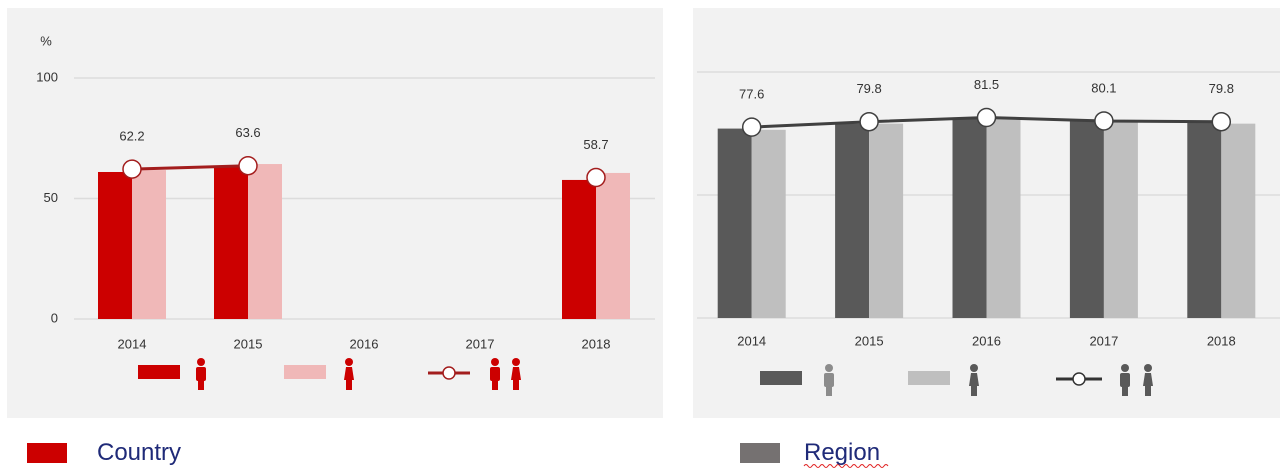 The width and height of the screenshot is (1280, 469). Describe the element at coordinates (47, 453) in the screenshot. I see `legend-swatch-country` at that location.